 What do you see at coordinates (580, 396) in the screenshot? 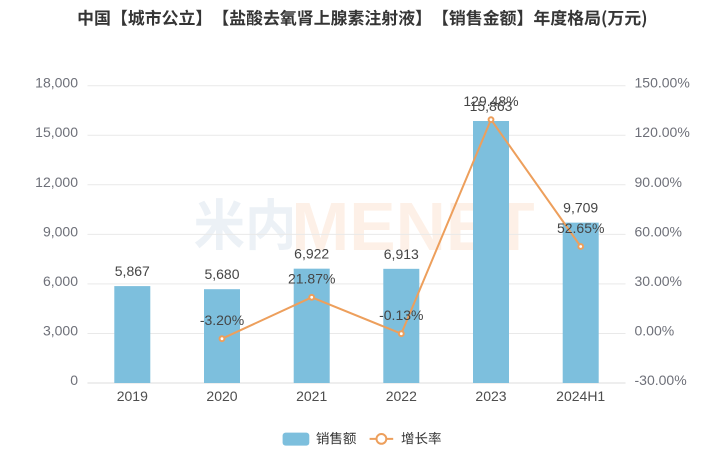
I see `svg-text: 2024H1` at bounding box center [580, 396].